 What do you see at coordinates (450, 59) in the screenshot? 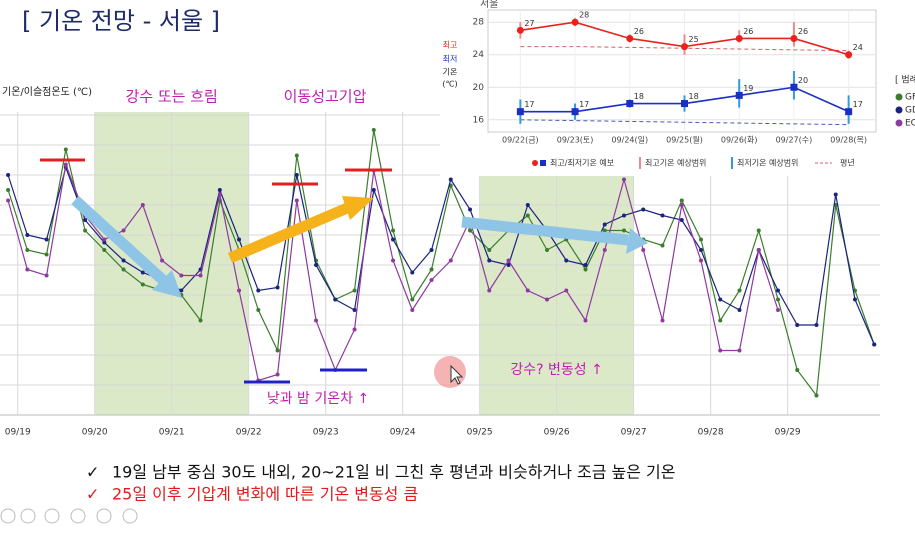
I see `axis-label: 최저` at bounding box center [450, 59].